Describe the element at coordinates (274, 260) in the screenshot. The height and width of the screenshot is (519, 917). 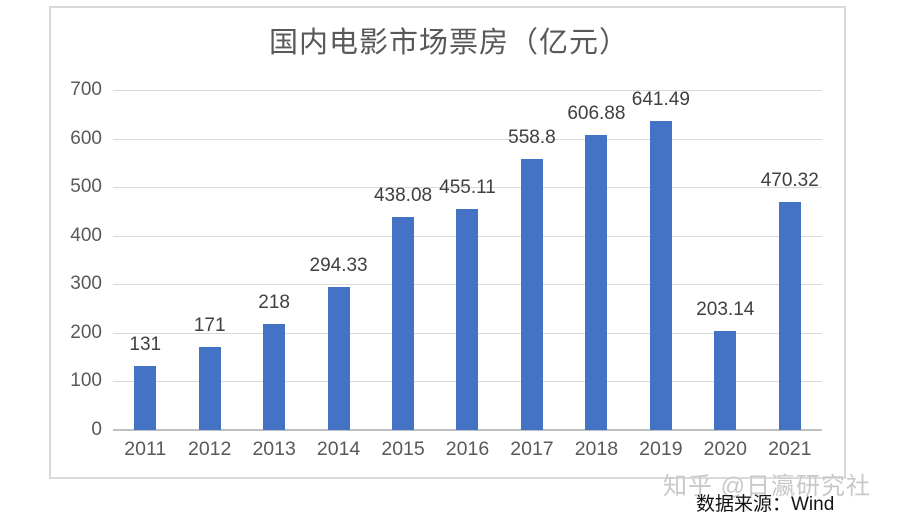
I see `bar-slot: 218` at that location.